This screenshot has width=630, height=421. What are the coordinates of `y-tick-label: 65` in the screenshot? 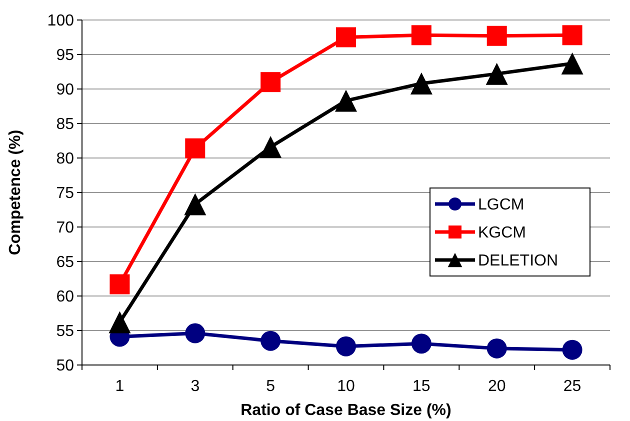 It's located at (65, 263).